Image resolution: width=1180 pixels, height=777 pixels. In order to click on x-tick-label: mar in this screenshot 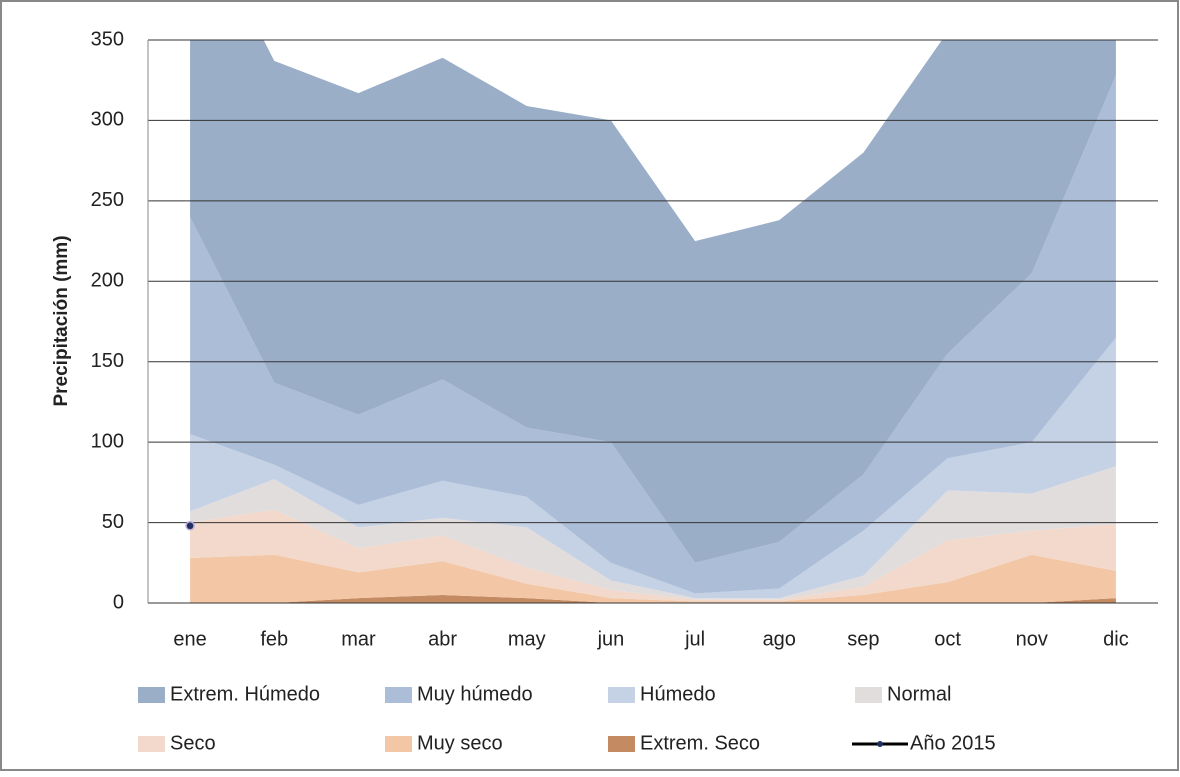, I will do `click(358, 639)`.